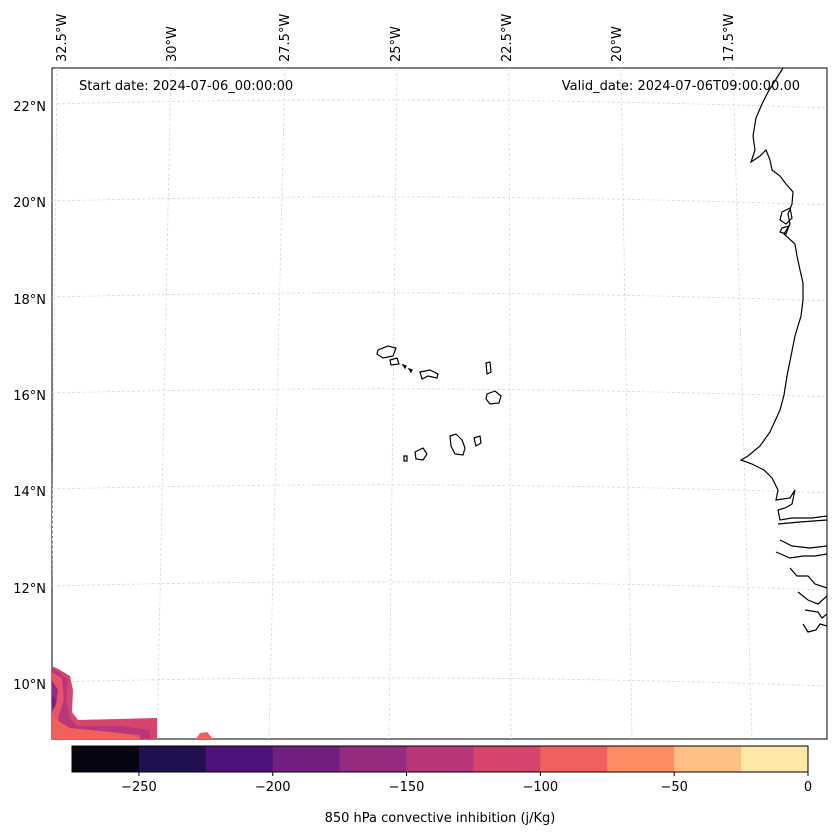 This screenshot has width=837, height=836. What do you see at coordinates (729, 38) in the screenshot?
I see `lon-label: 17.5°W` at bounding box center [729, 38].